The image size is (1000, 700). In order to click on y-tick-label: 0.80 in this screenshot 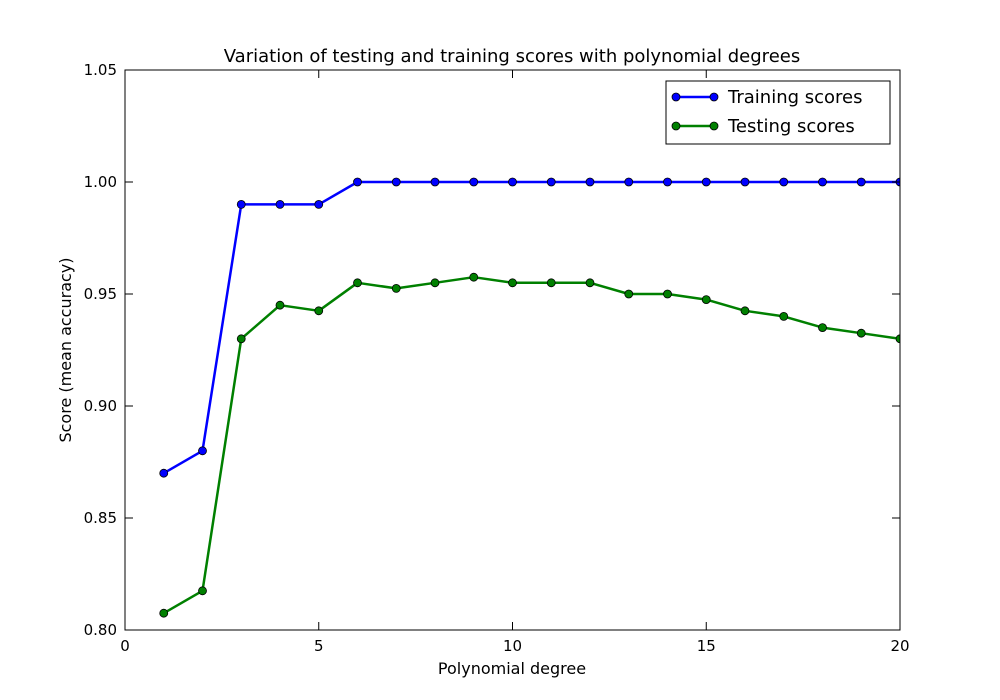, I will do `click(100, 630)`.